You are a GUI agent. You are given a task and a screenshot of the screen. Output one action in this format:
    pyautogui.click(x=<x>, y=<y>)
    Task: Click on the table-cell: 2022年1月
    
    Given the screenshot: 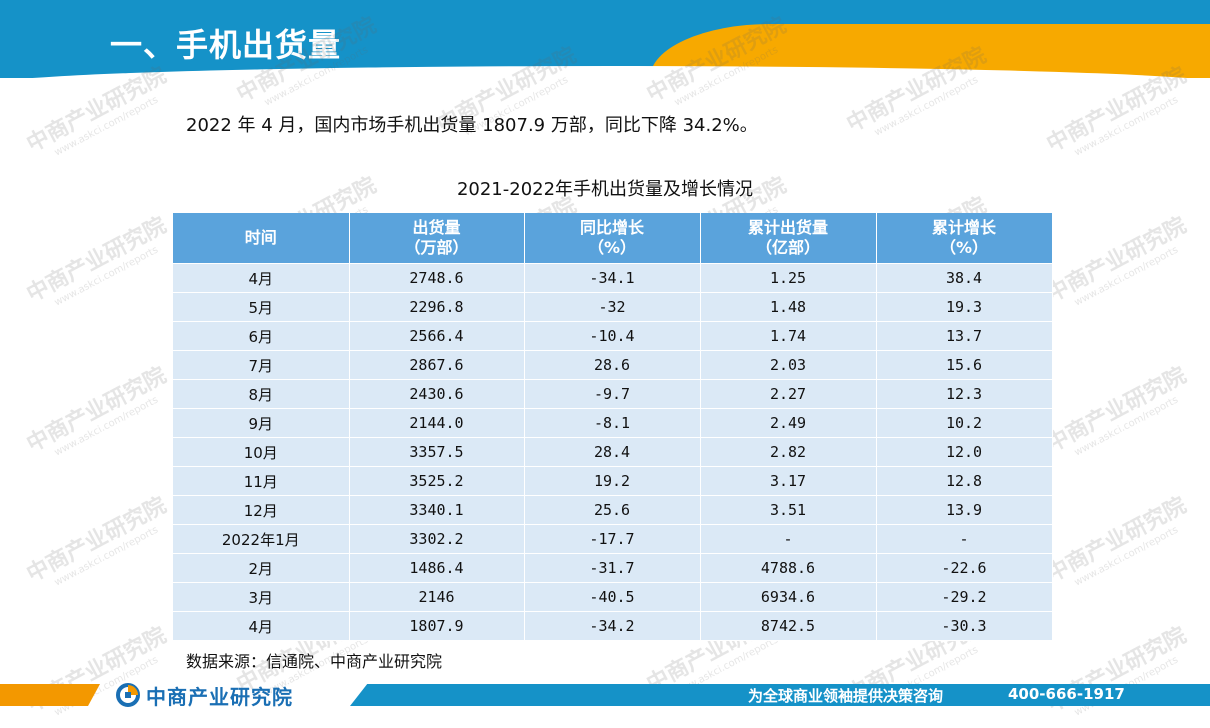 What is the action you would take?
    pyautogui.click(x=261, y=539)
    